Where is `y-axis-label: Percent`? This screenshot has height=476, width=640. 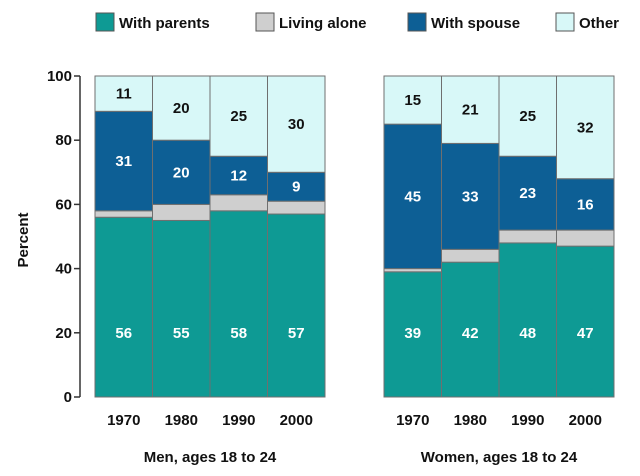 y-axis-label: Percent is located at coordinates (23, 239).